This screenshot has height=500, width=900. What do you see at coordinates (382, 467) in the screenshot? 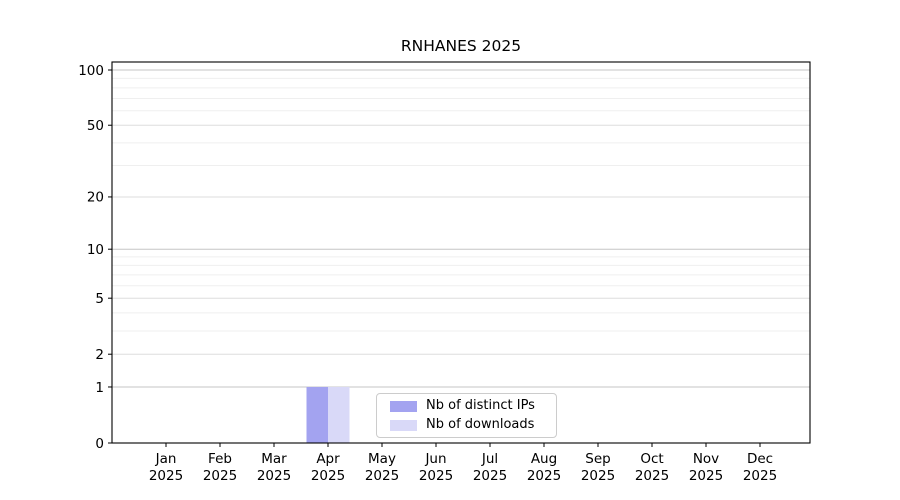
I see `x-tick-label-5: May 2025` at bounding box center [382, 467].